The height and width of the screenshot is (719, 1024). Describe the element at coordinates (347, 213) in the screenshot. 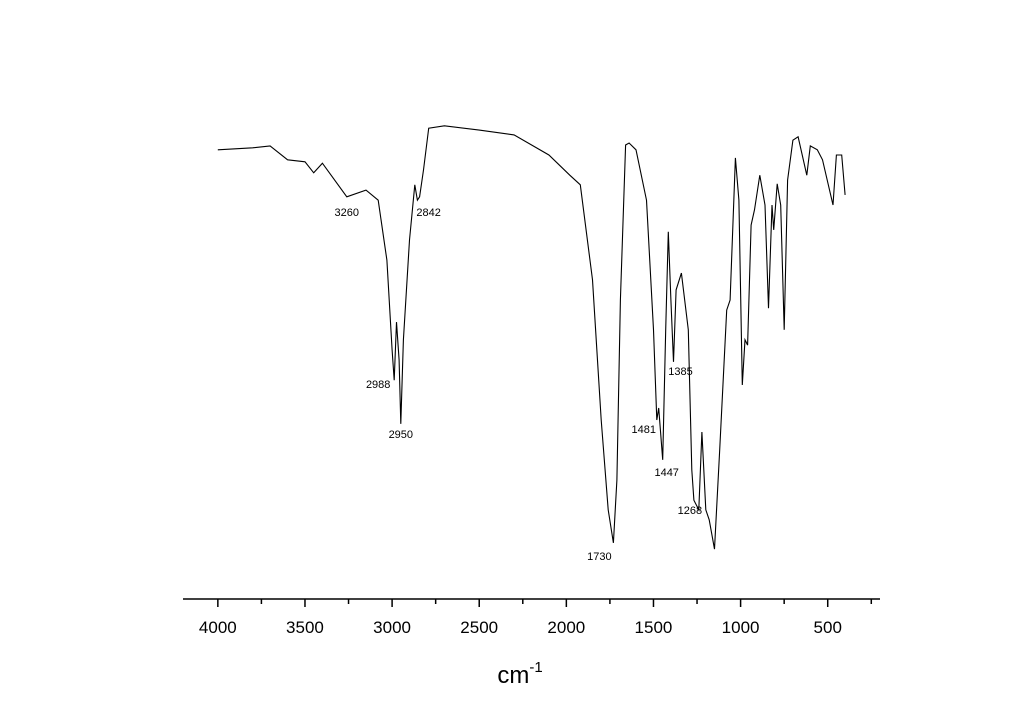

I see `peak-label: 3260` at that location.